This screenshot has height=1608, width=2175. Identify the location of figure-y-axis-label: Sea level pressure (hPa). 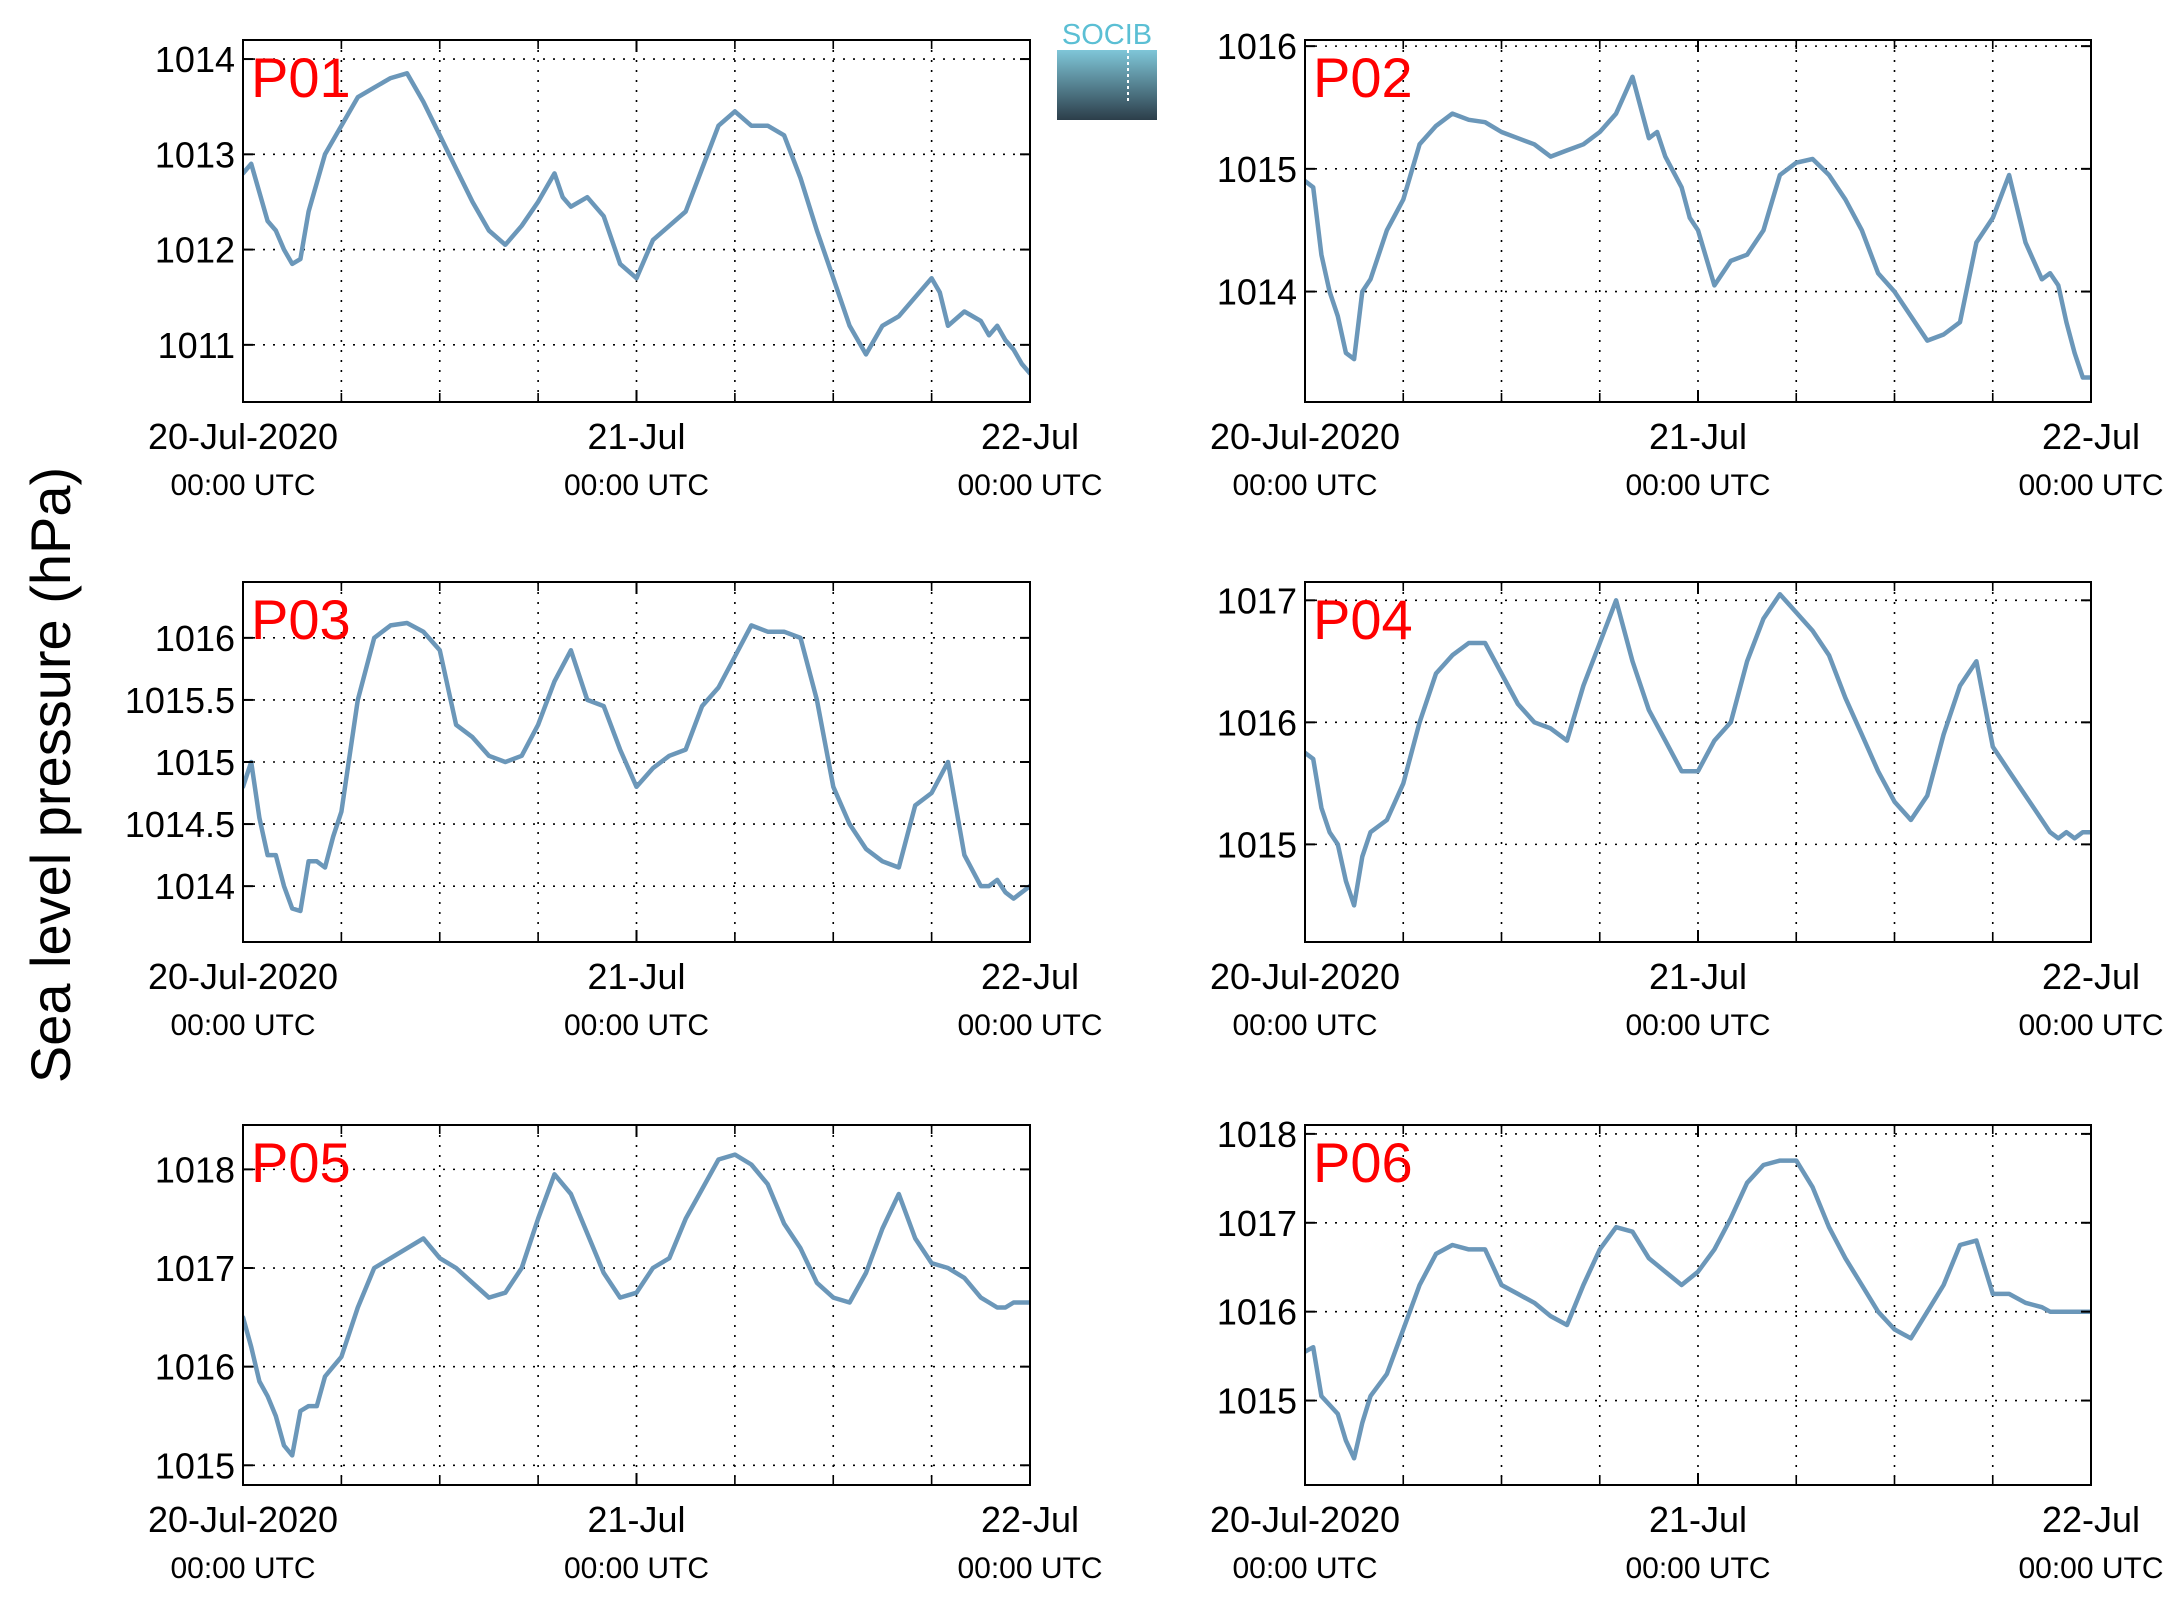
(50, 775).